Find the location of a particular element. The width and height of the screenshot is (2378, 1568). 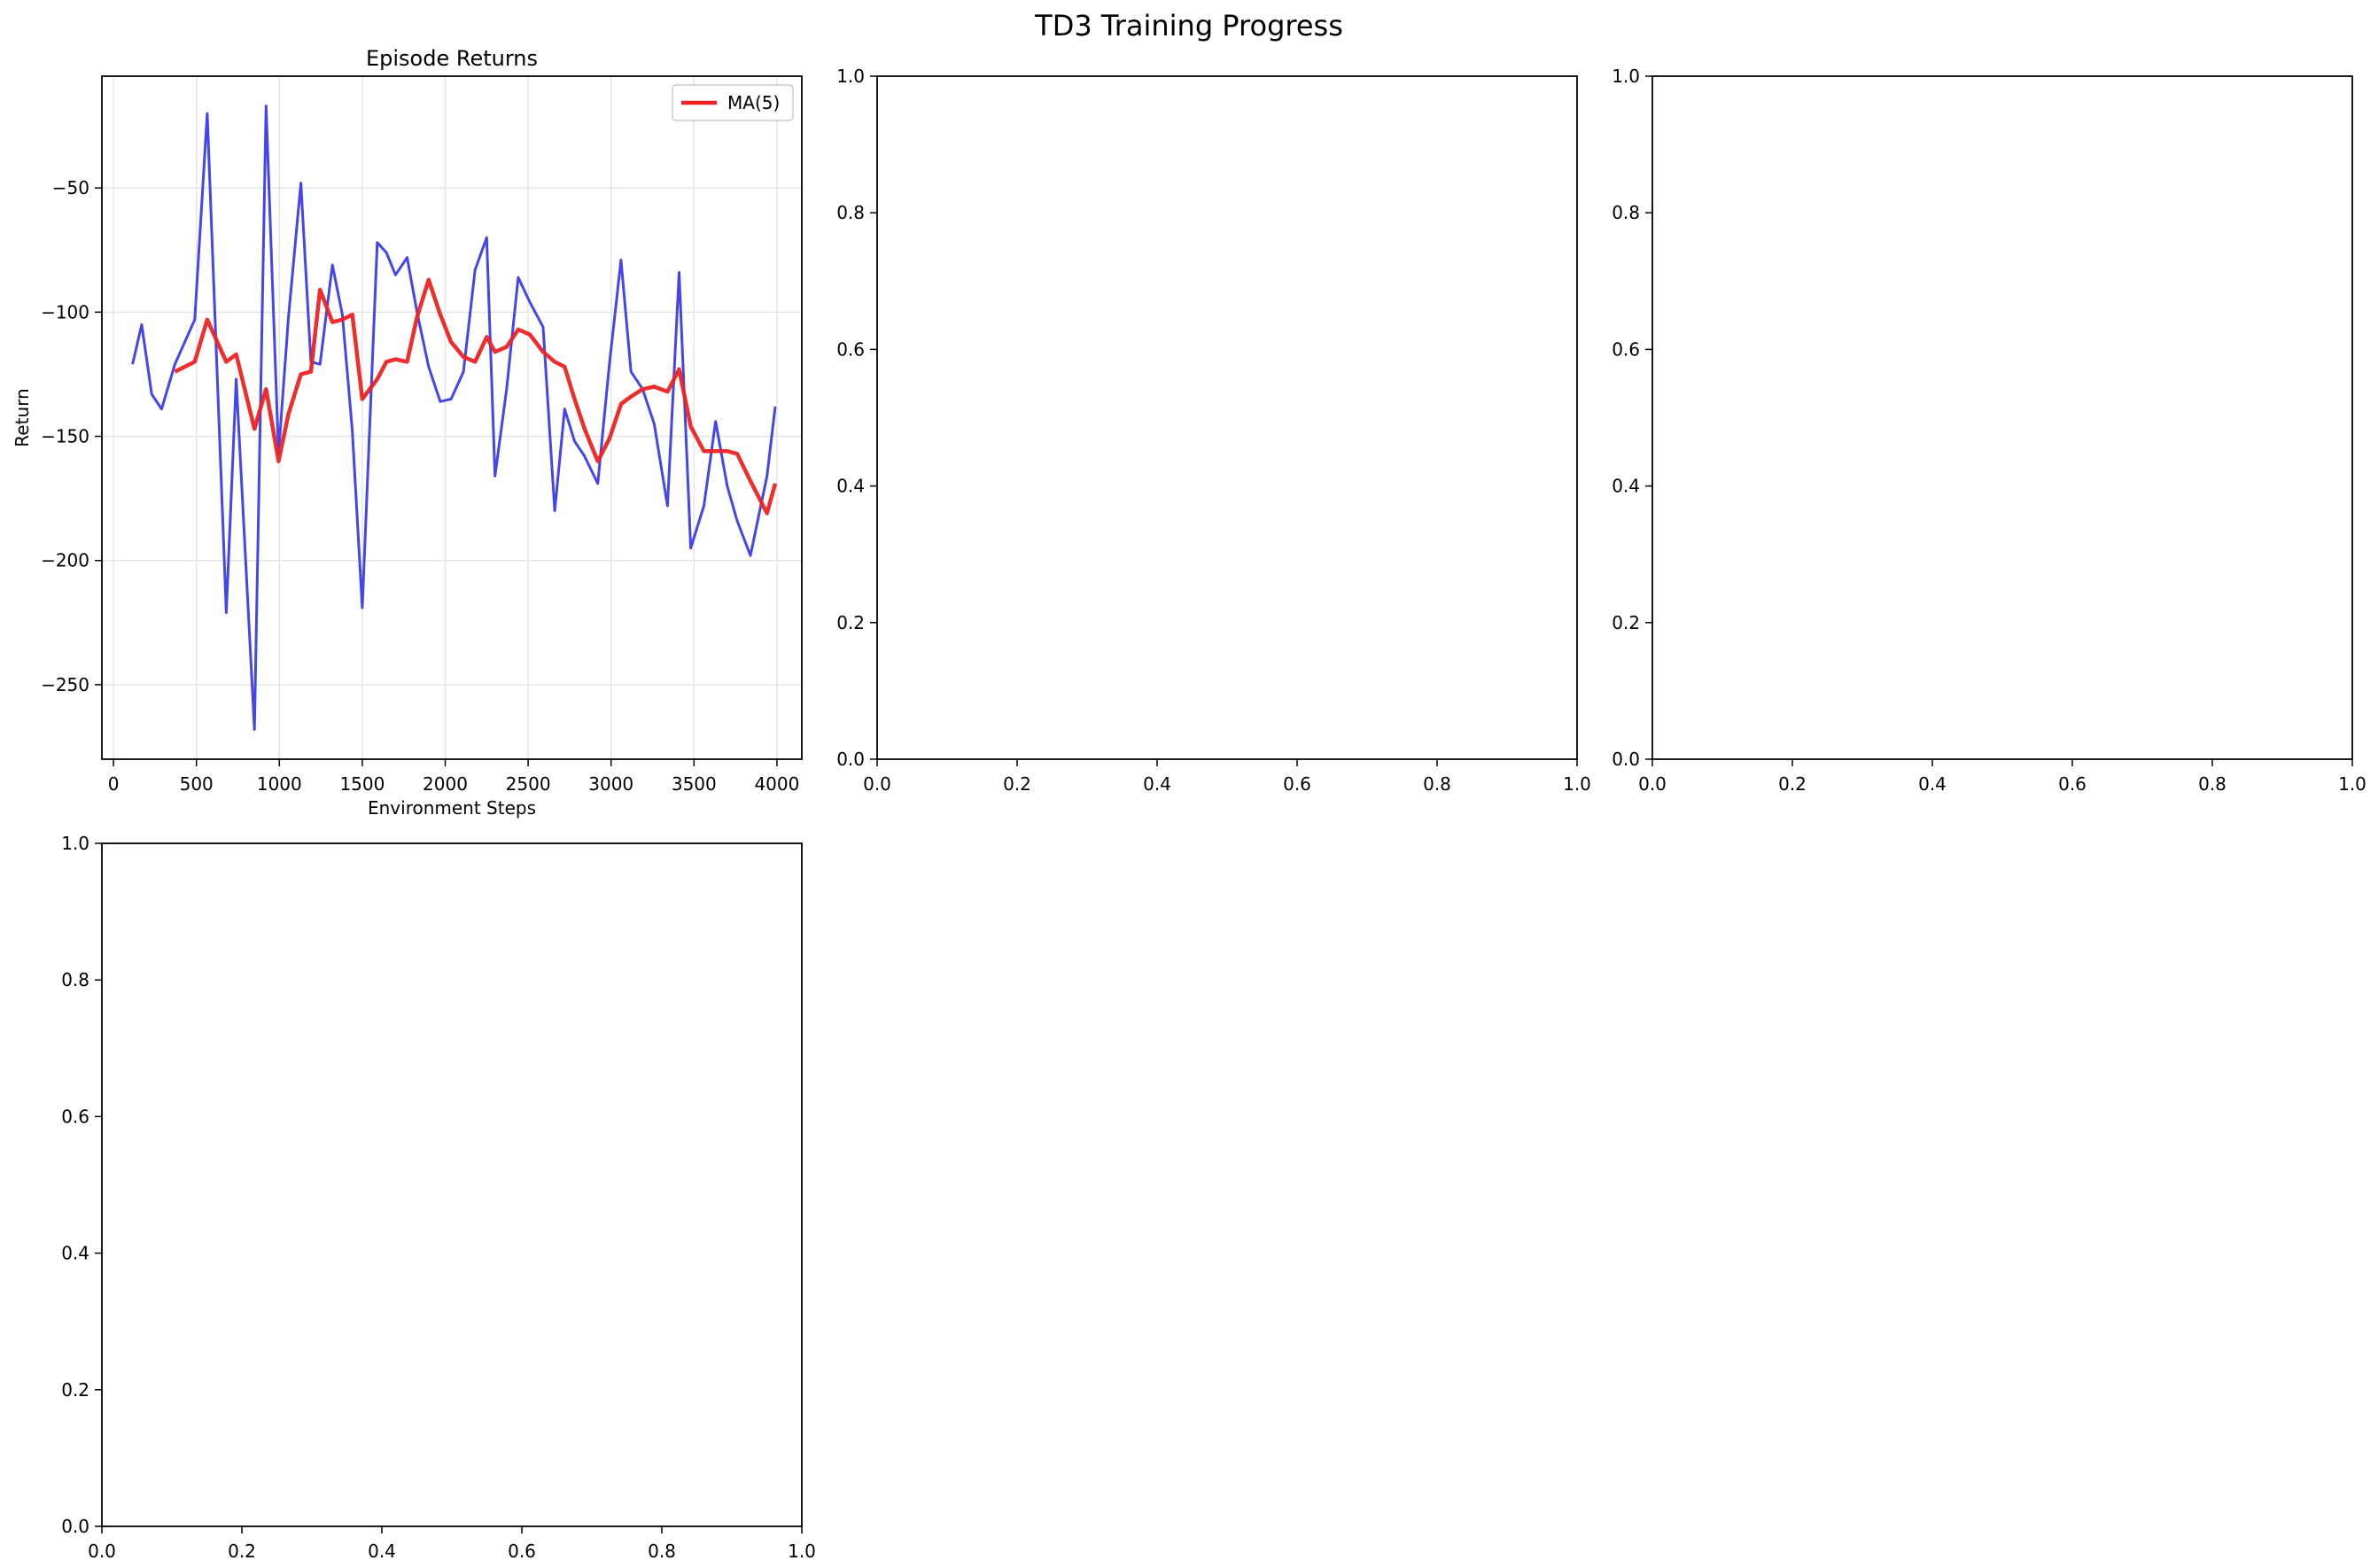

x-tick-label: 0 is located at coordinates (114, 784).